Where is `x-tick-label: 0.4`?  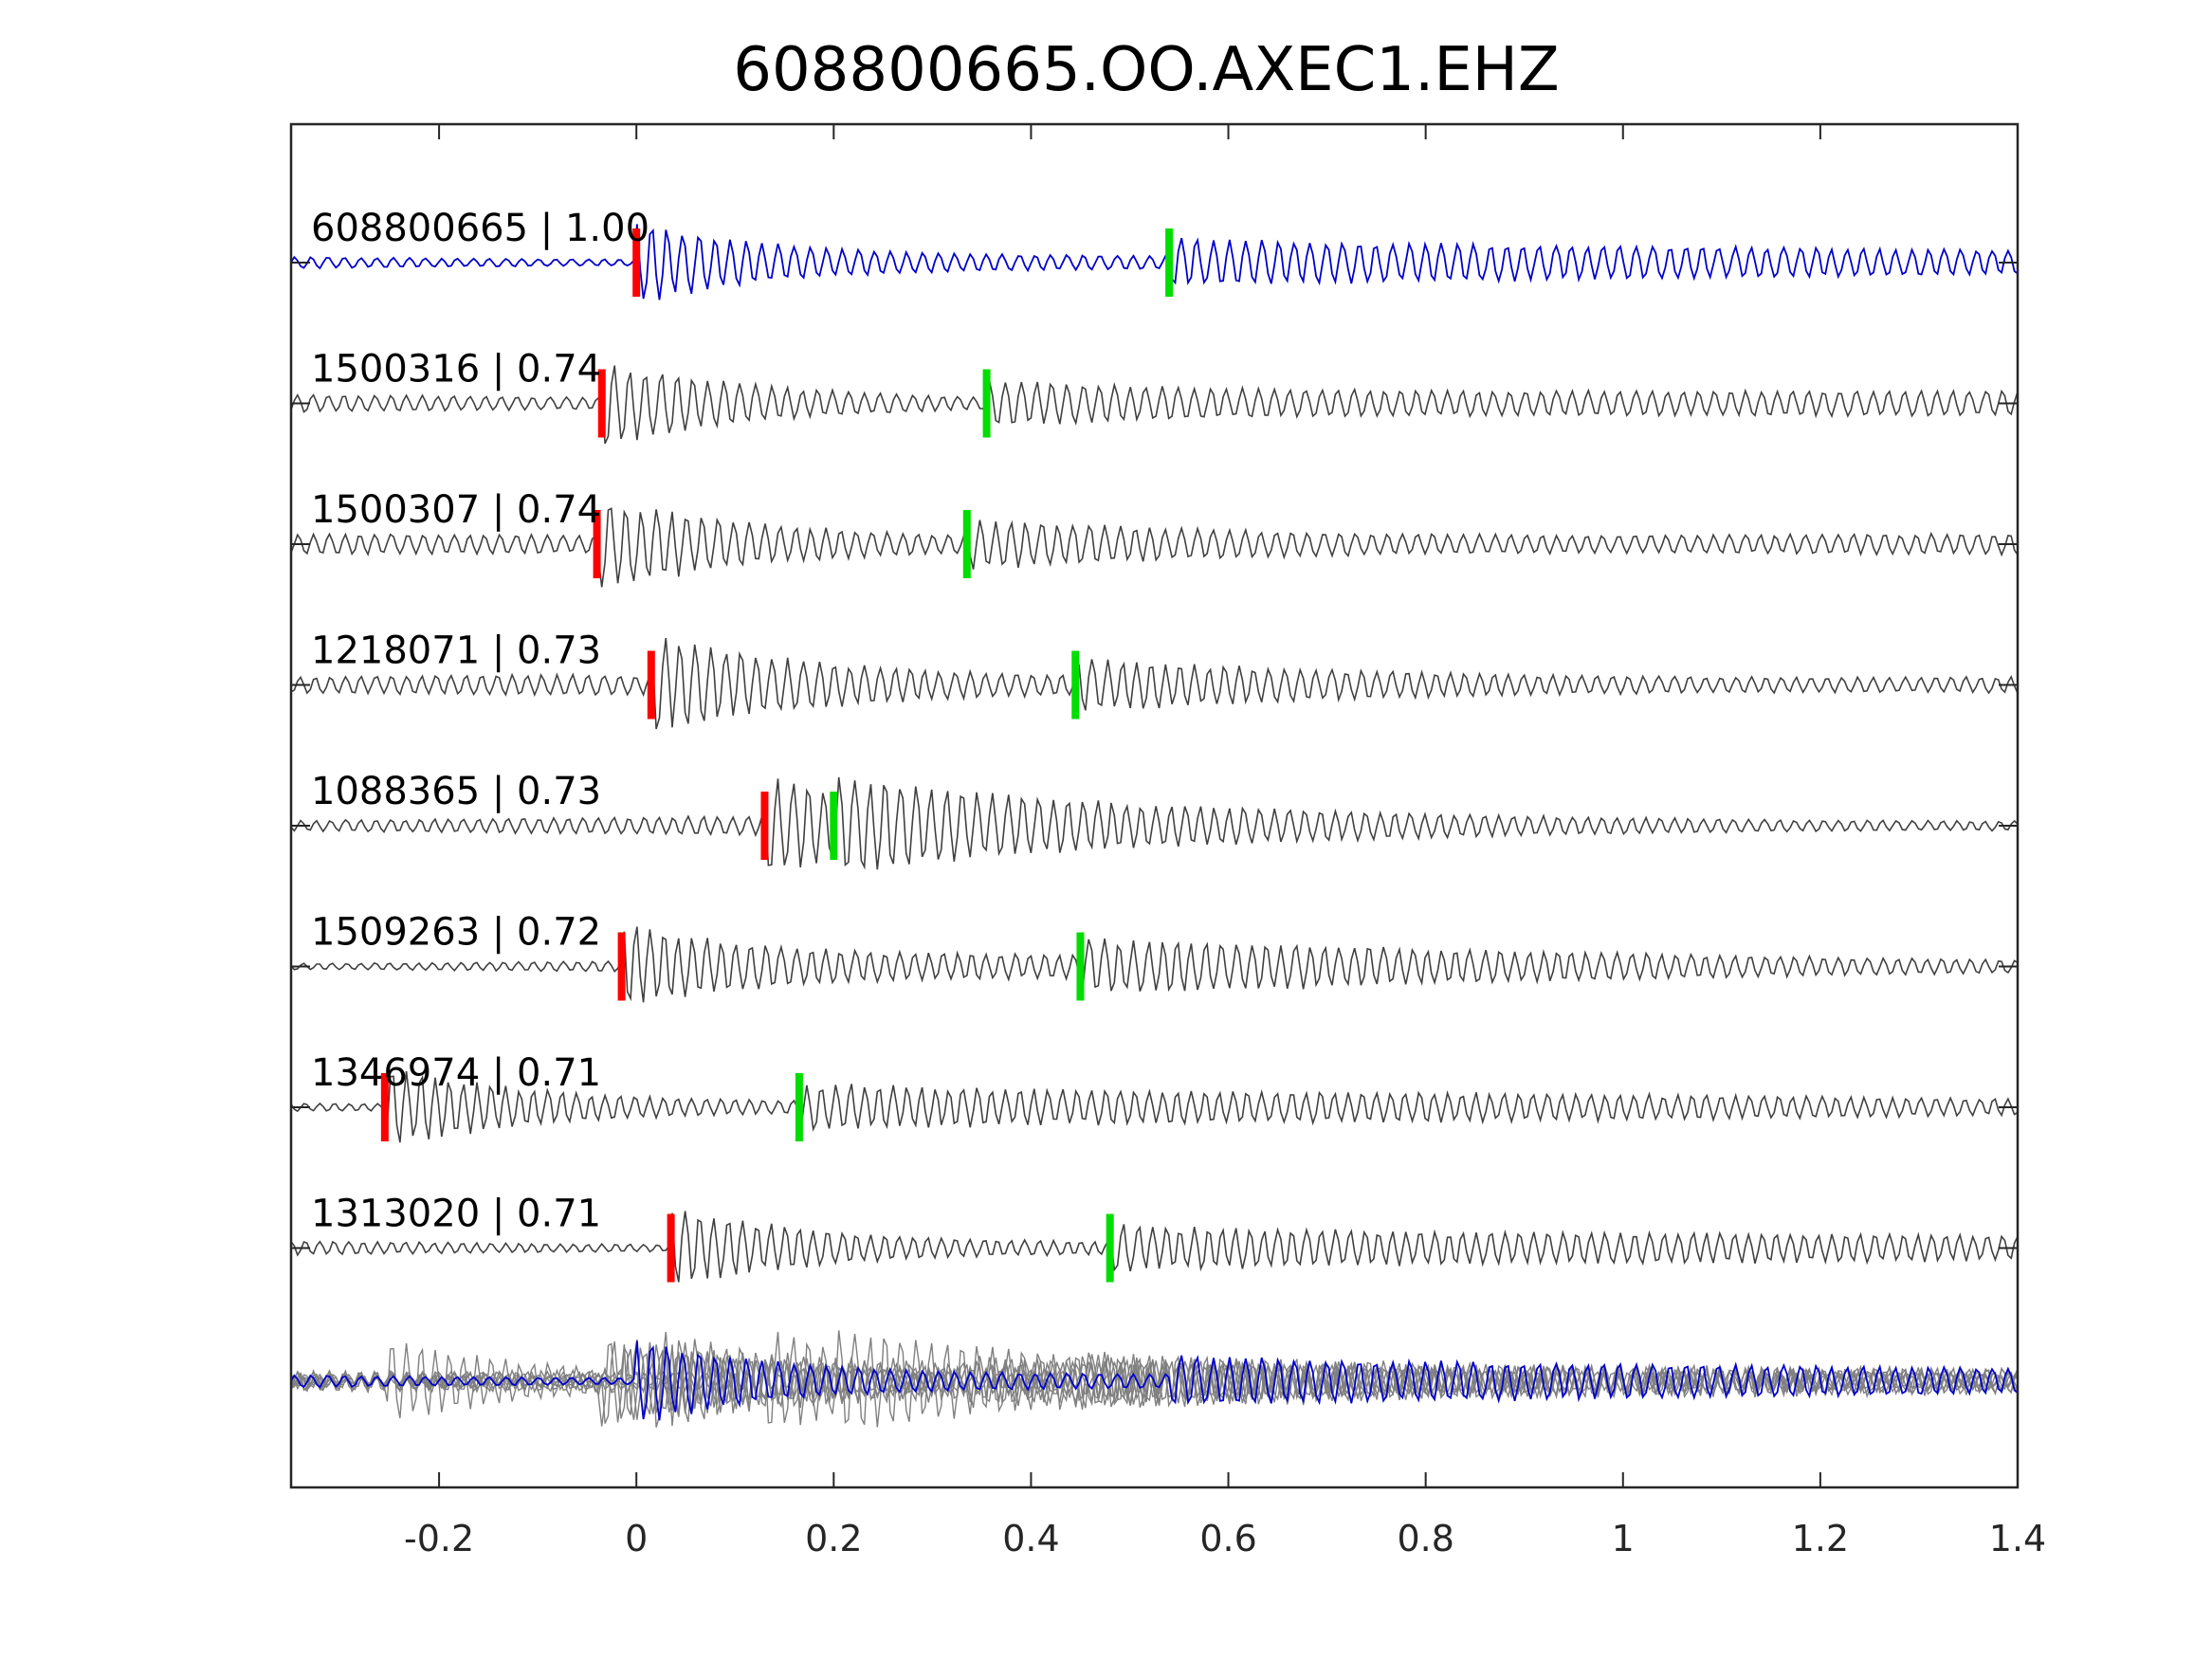 x-tick-label: 0.4 is located at coordinates (1030, 1538).